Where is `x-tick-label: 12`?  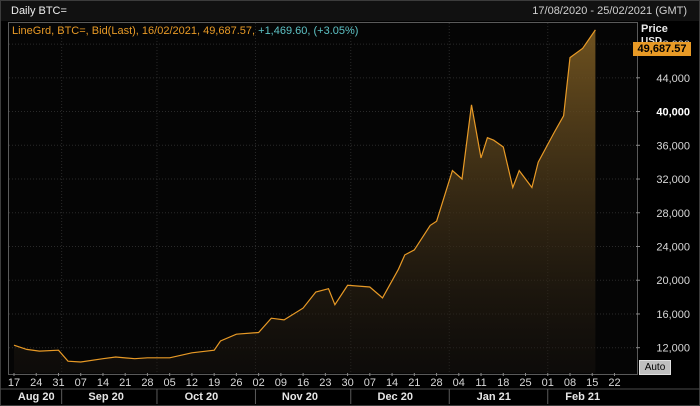
x-tick-label: 12 is located at coordinates (192, 383).